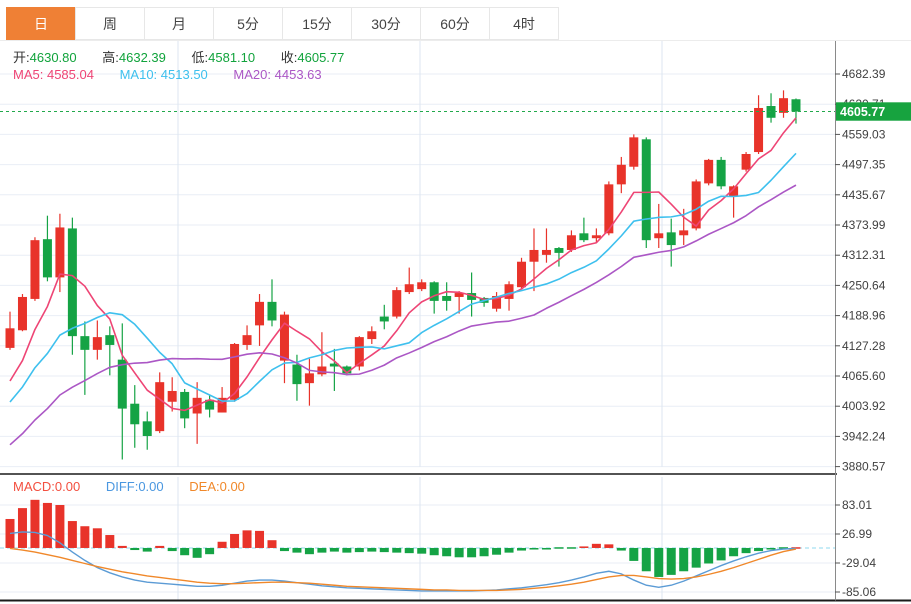 Image resolution: width=911 pixels, height=604 pixels. Describe the element at coordinates (135, 486) in the screenshot. I see `diff-readout: DIFF:0.00` at that location.